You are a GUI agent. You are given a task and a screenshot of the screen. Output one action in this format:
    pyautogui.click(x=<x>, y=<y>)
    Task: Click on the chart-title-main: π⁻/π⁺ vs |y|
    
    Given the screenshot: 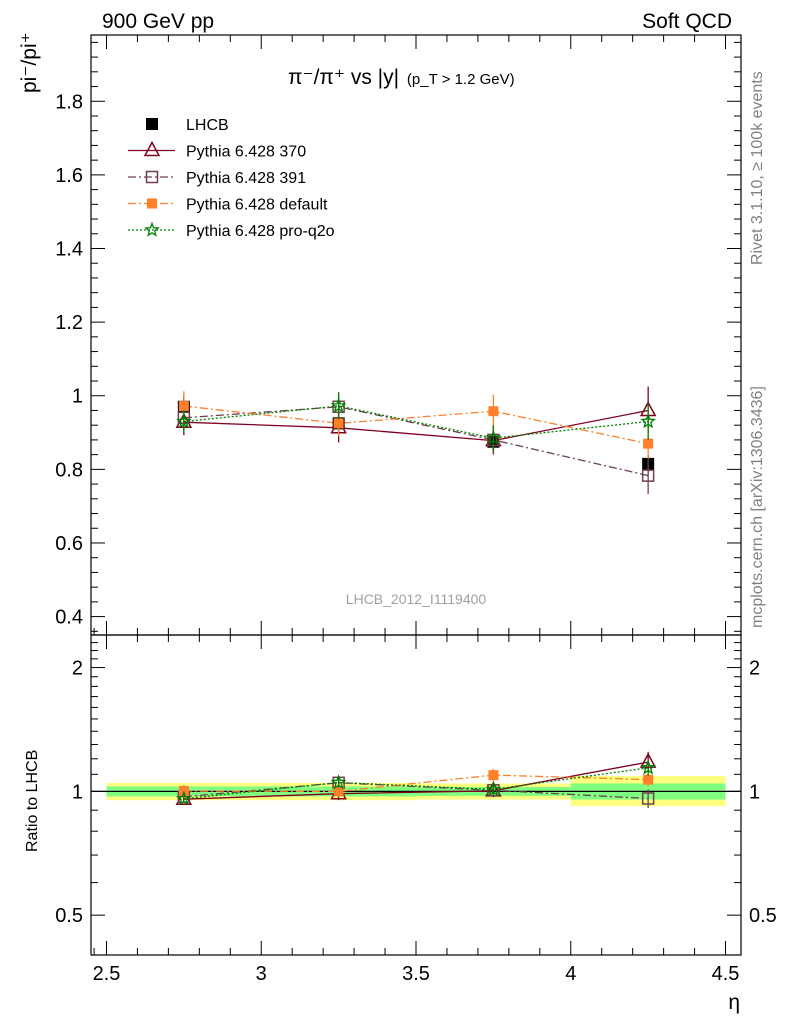 What is the action you would take?
    pyautogui.click(x=343, y=77)
    